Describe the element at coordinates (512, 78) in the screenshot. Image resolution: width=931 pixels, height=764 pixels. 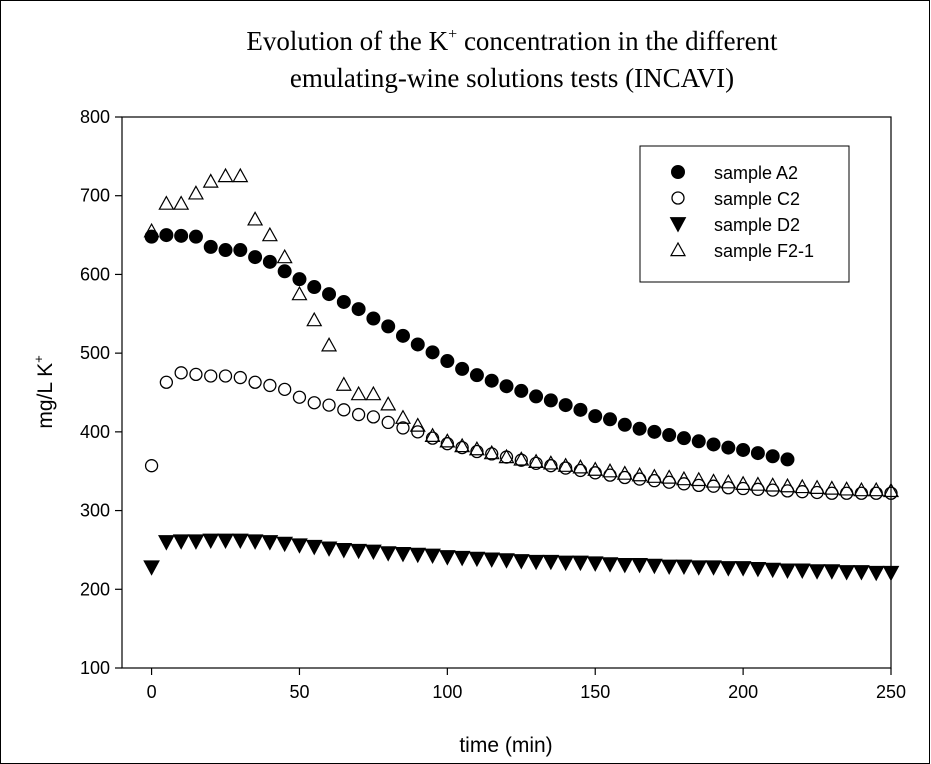
I see `chart-title-line-2: emulating-wine solutions tests (INCAVI)` at that location.